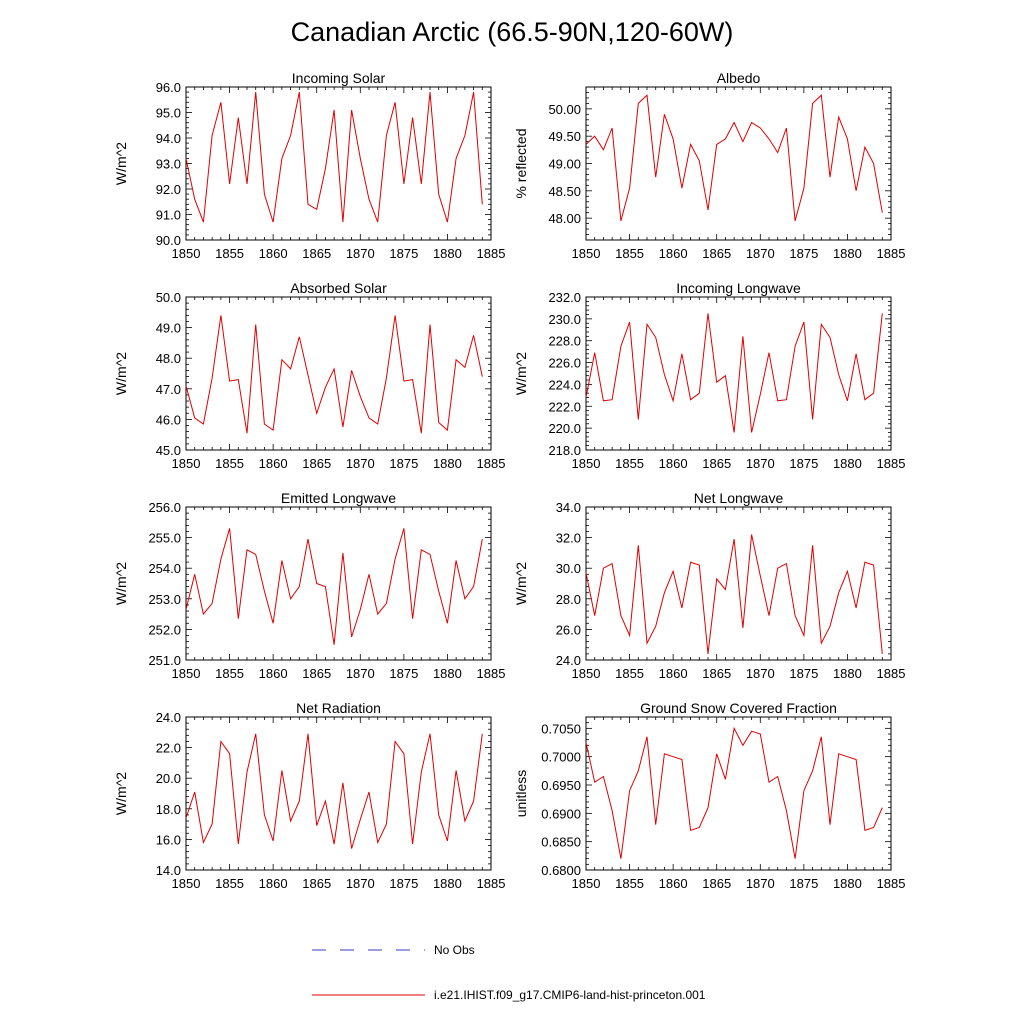 This screenshot has width=1024, height=1024. I want to click on chart-4-series-line, so click(734, 373).